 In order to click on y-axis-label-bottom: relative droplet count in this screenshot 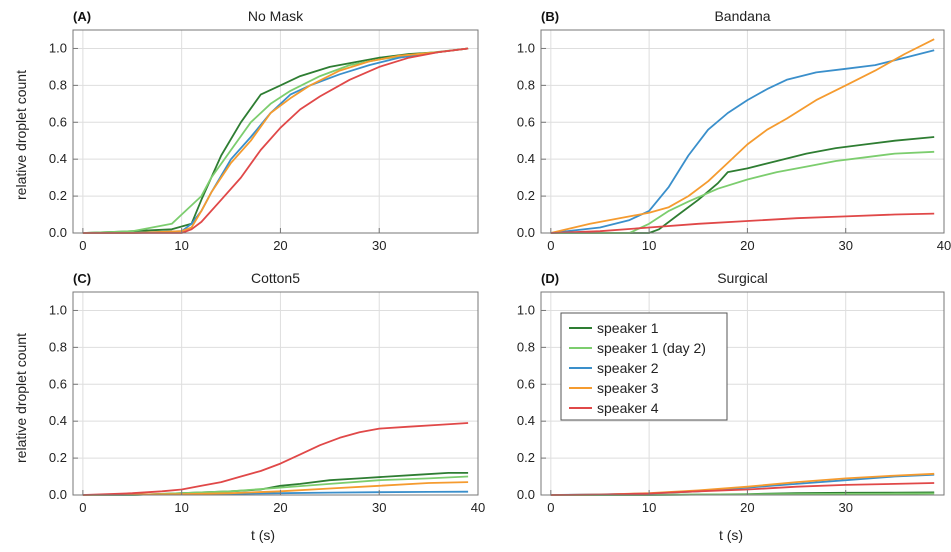, I will do `click(21, 398)`.